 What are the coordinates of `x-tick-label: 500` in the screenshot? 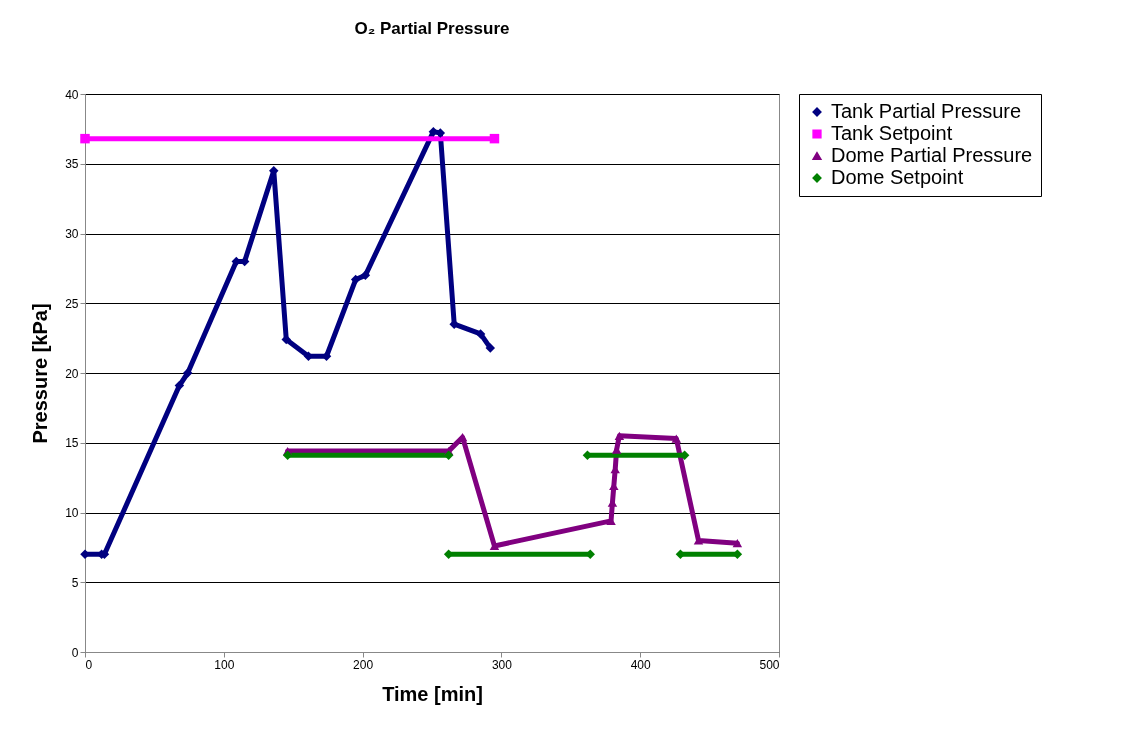 It's located at (769, 664).